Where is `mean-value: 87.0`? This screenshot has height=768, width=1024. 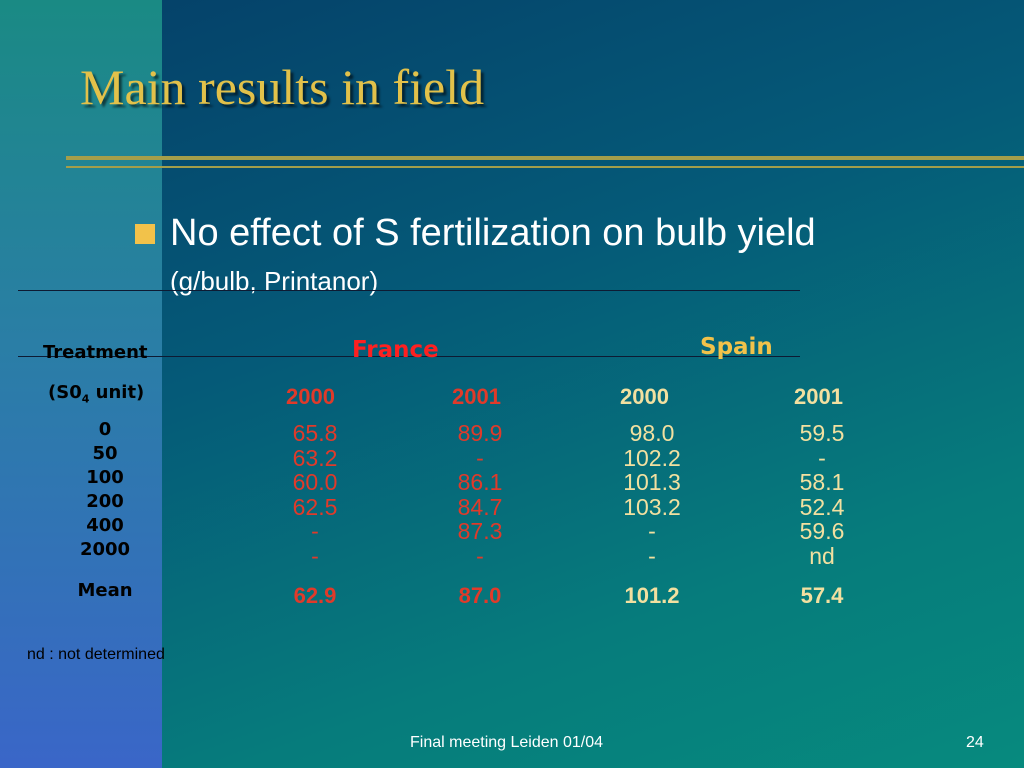 mean-value: 87.0 is located at coordinates (480, 595).